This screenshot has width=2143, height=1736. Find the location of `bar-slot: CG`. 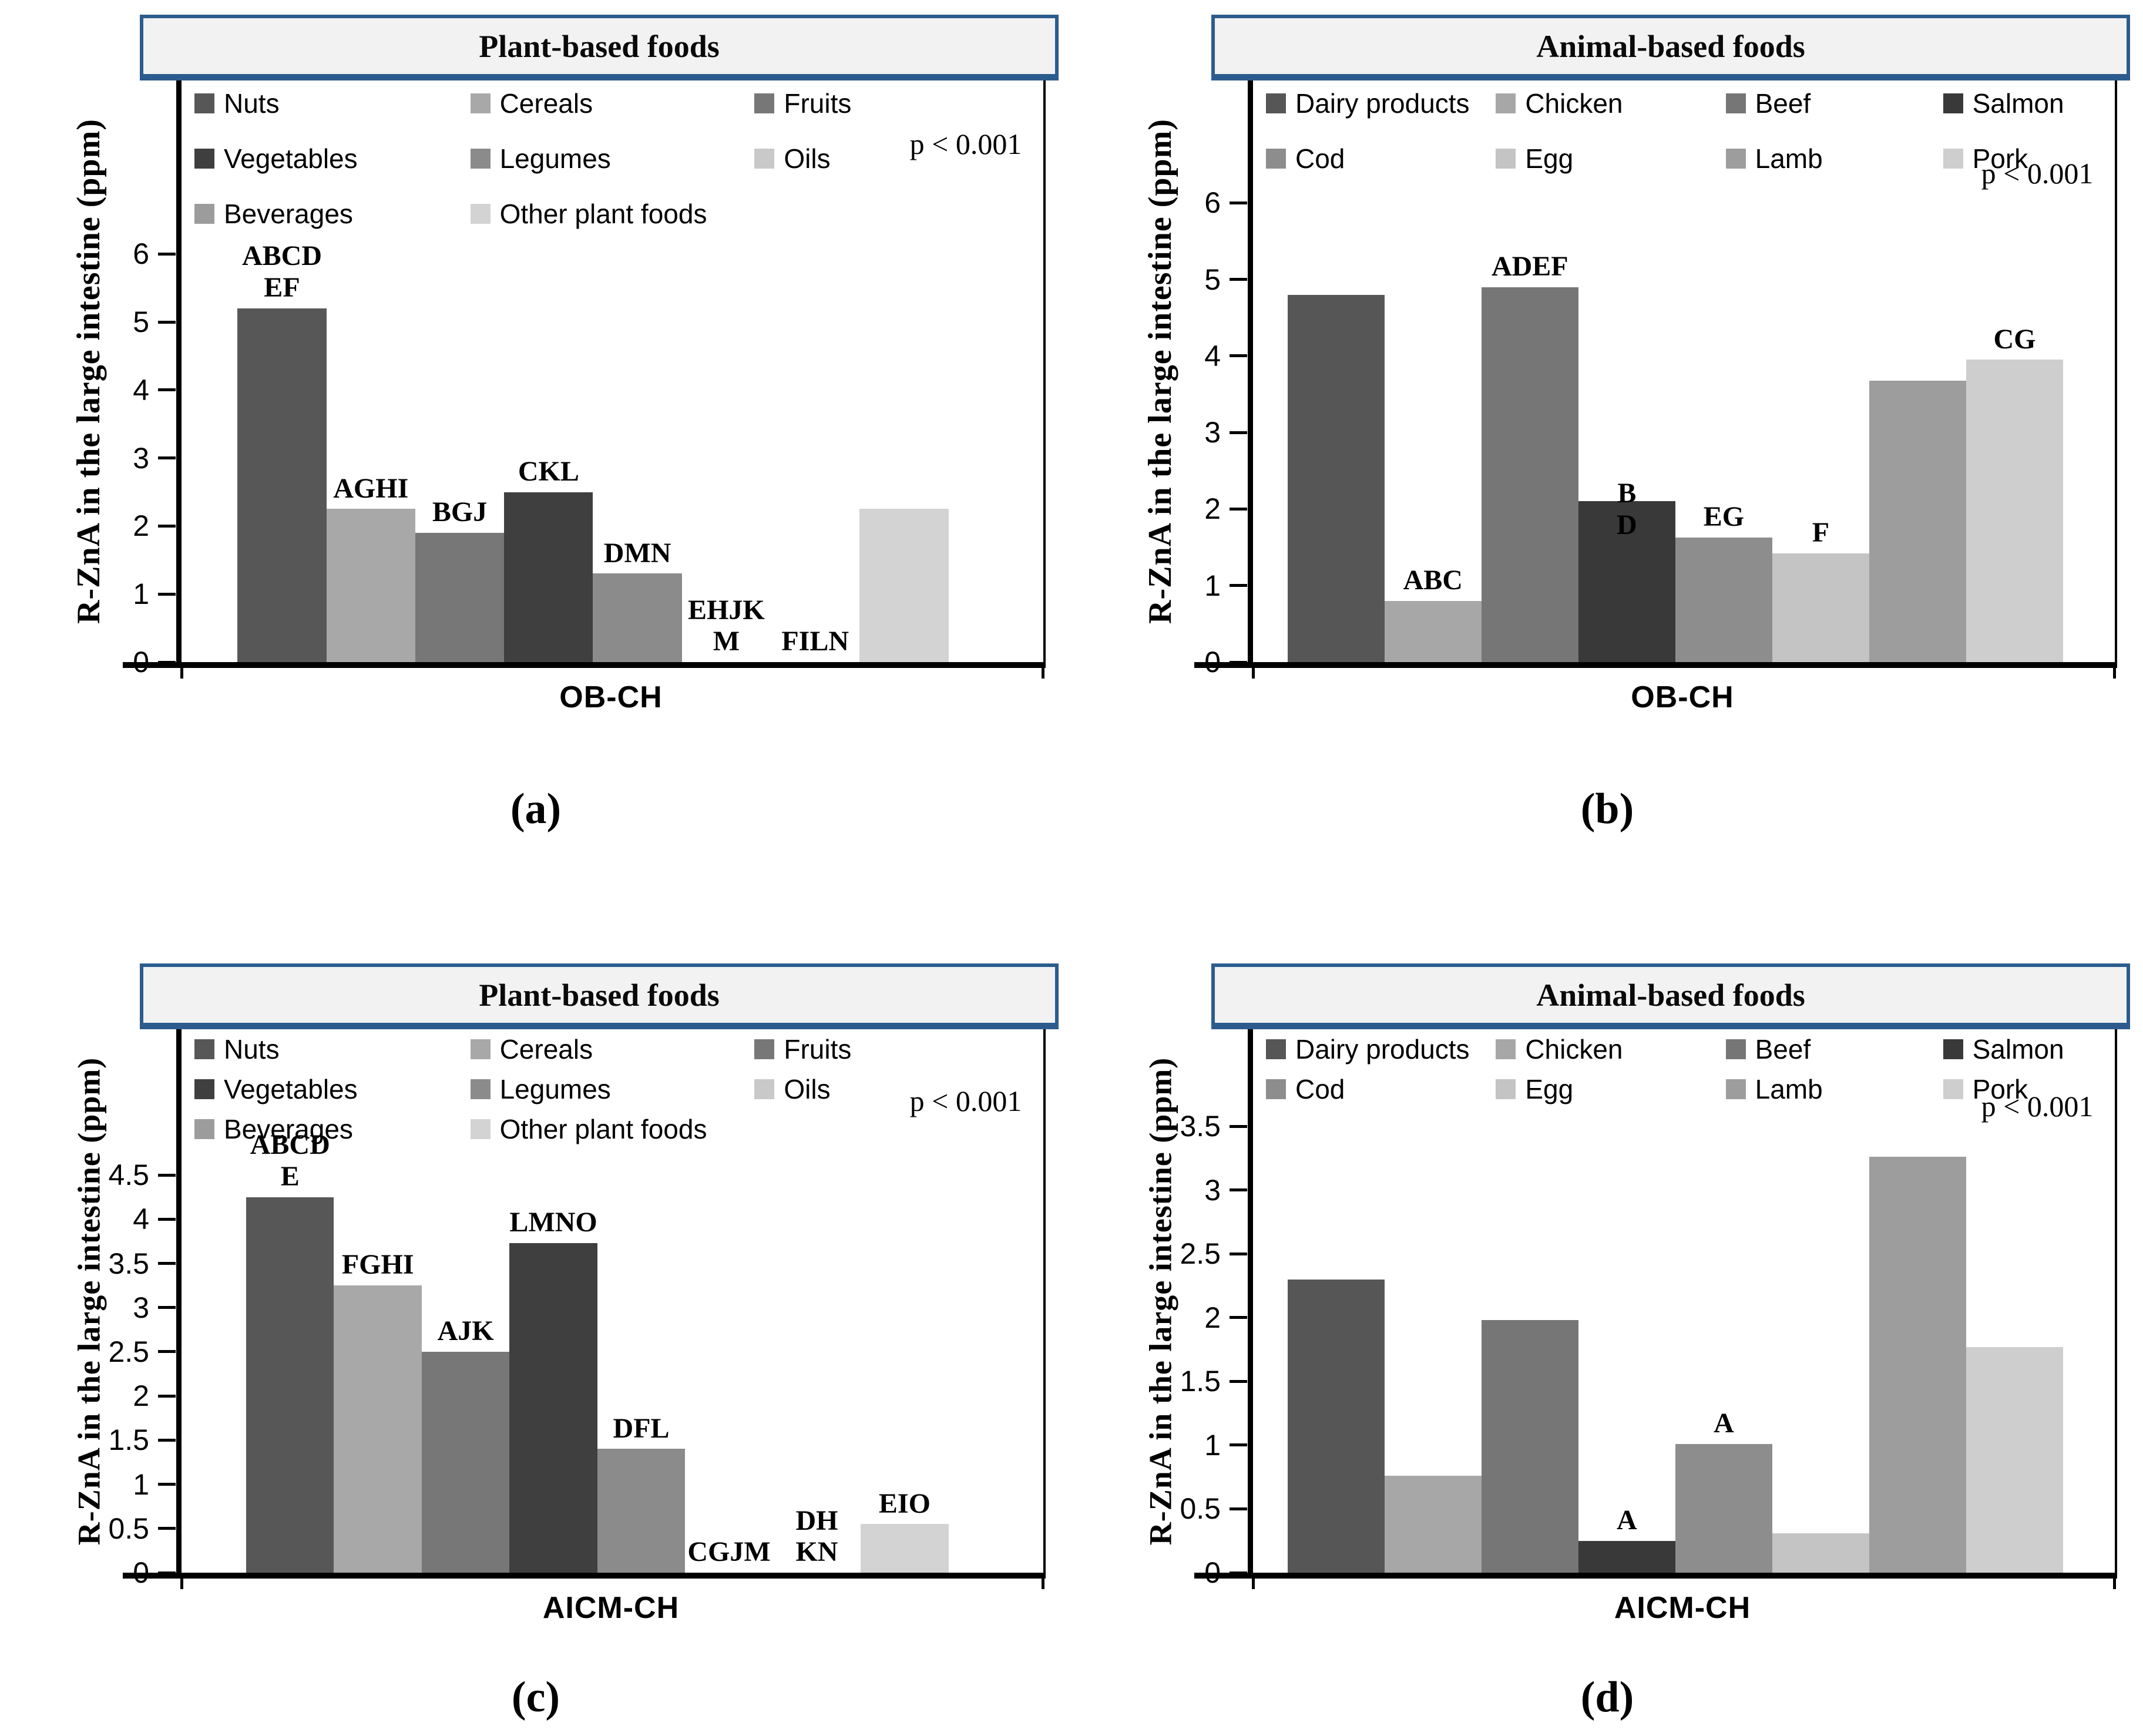

bar-slot: CG is located at coordinates (2015, 371).